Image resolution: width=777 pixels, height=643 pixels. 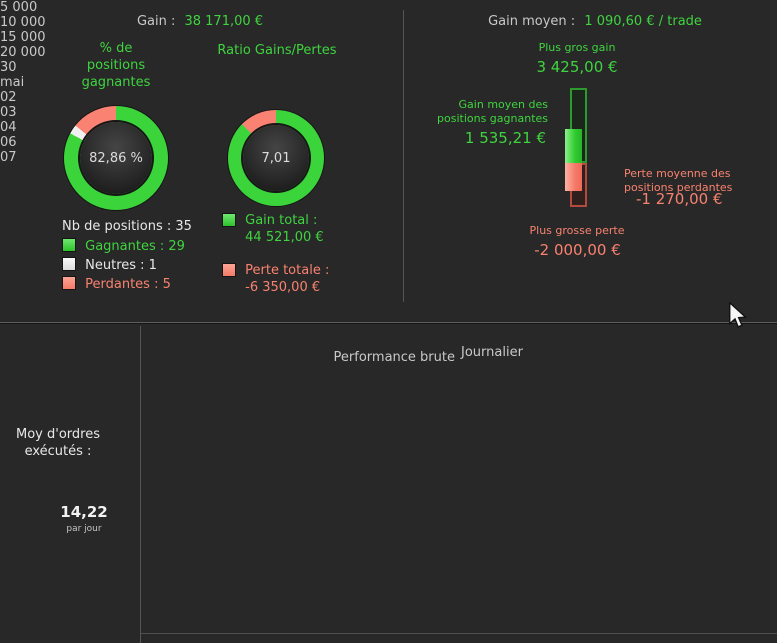 I want to click on x-axis-label: mai, so click(x=12, y=82).